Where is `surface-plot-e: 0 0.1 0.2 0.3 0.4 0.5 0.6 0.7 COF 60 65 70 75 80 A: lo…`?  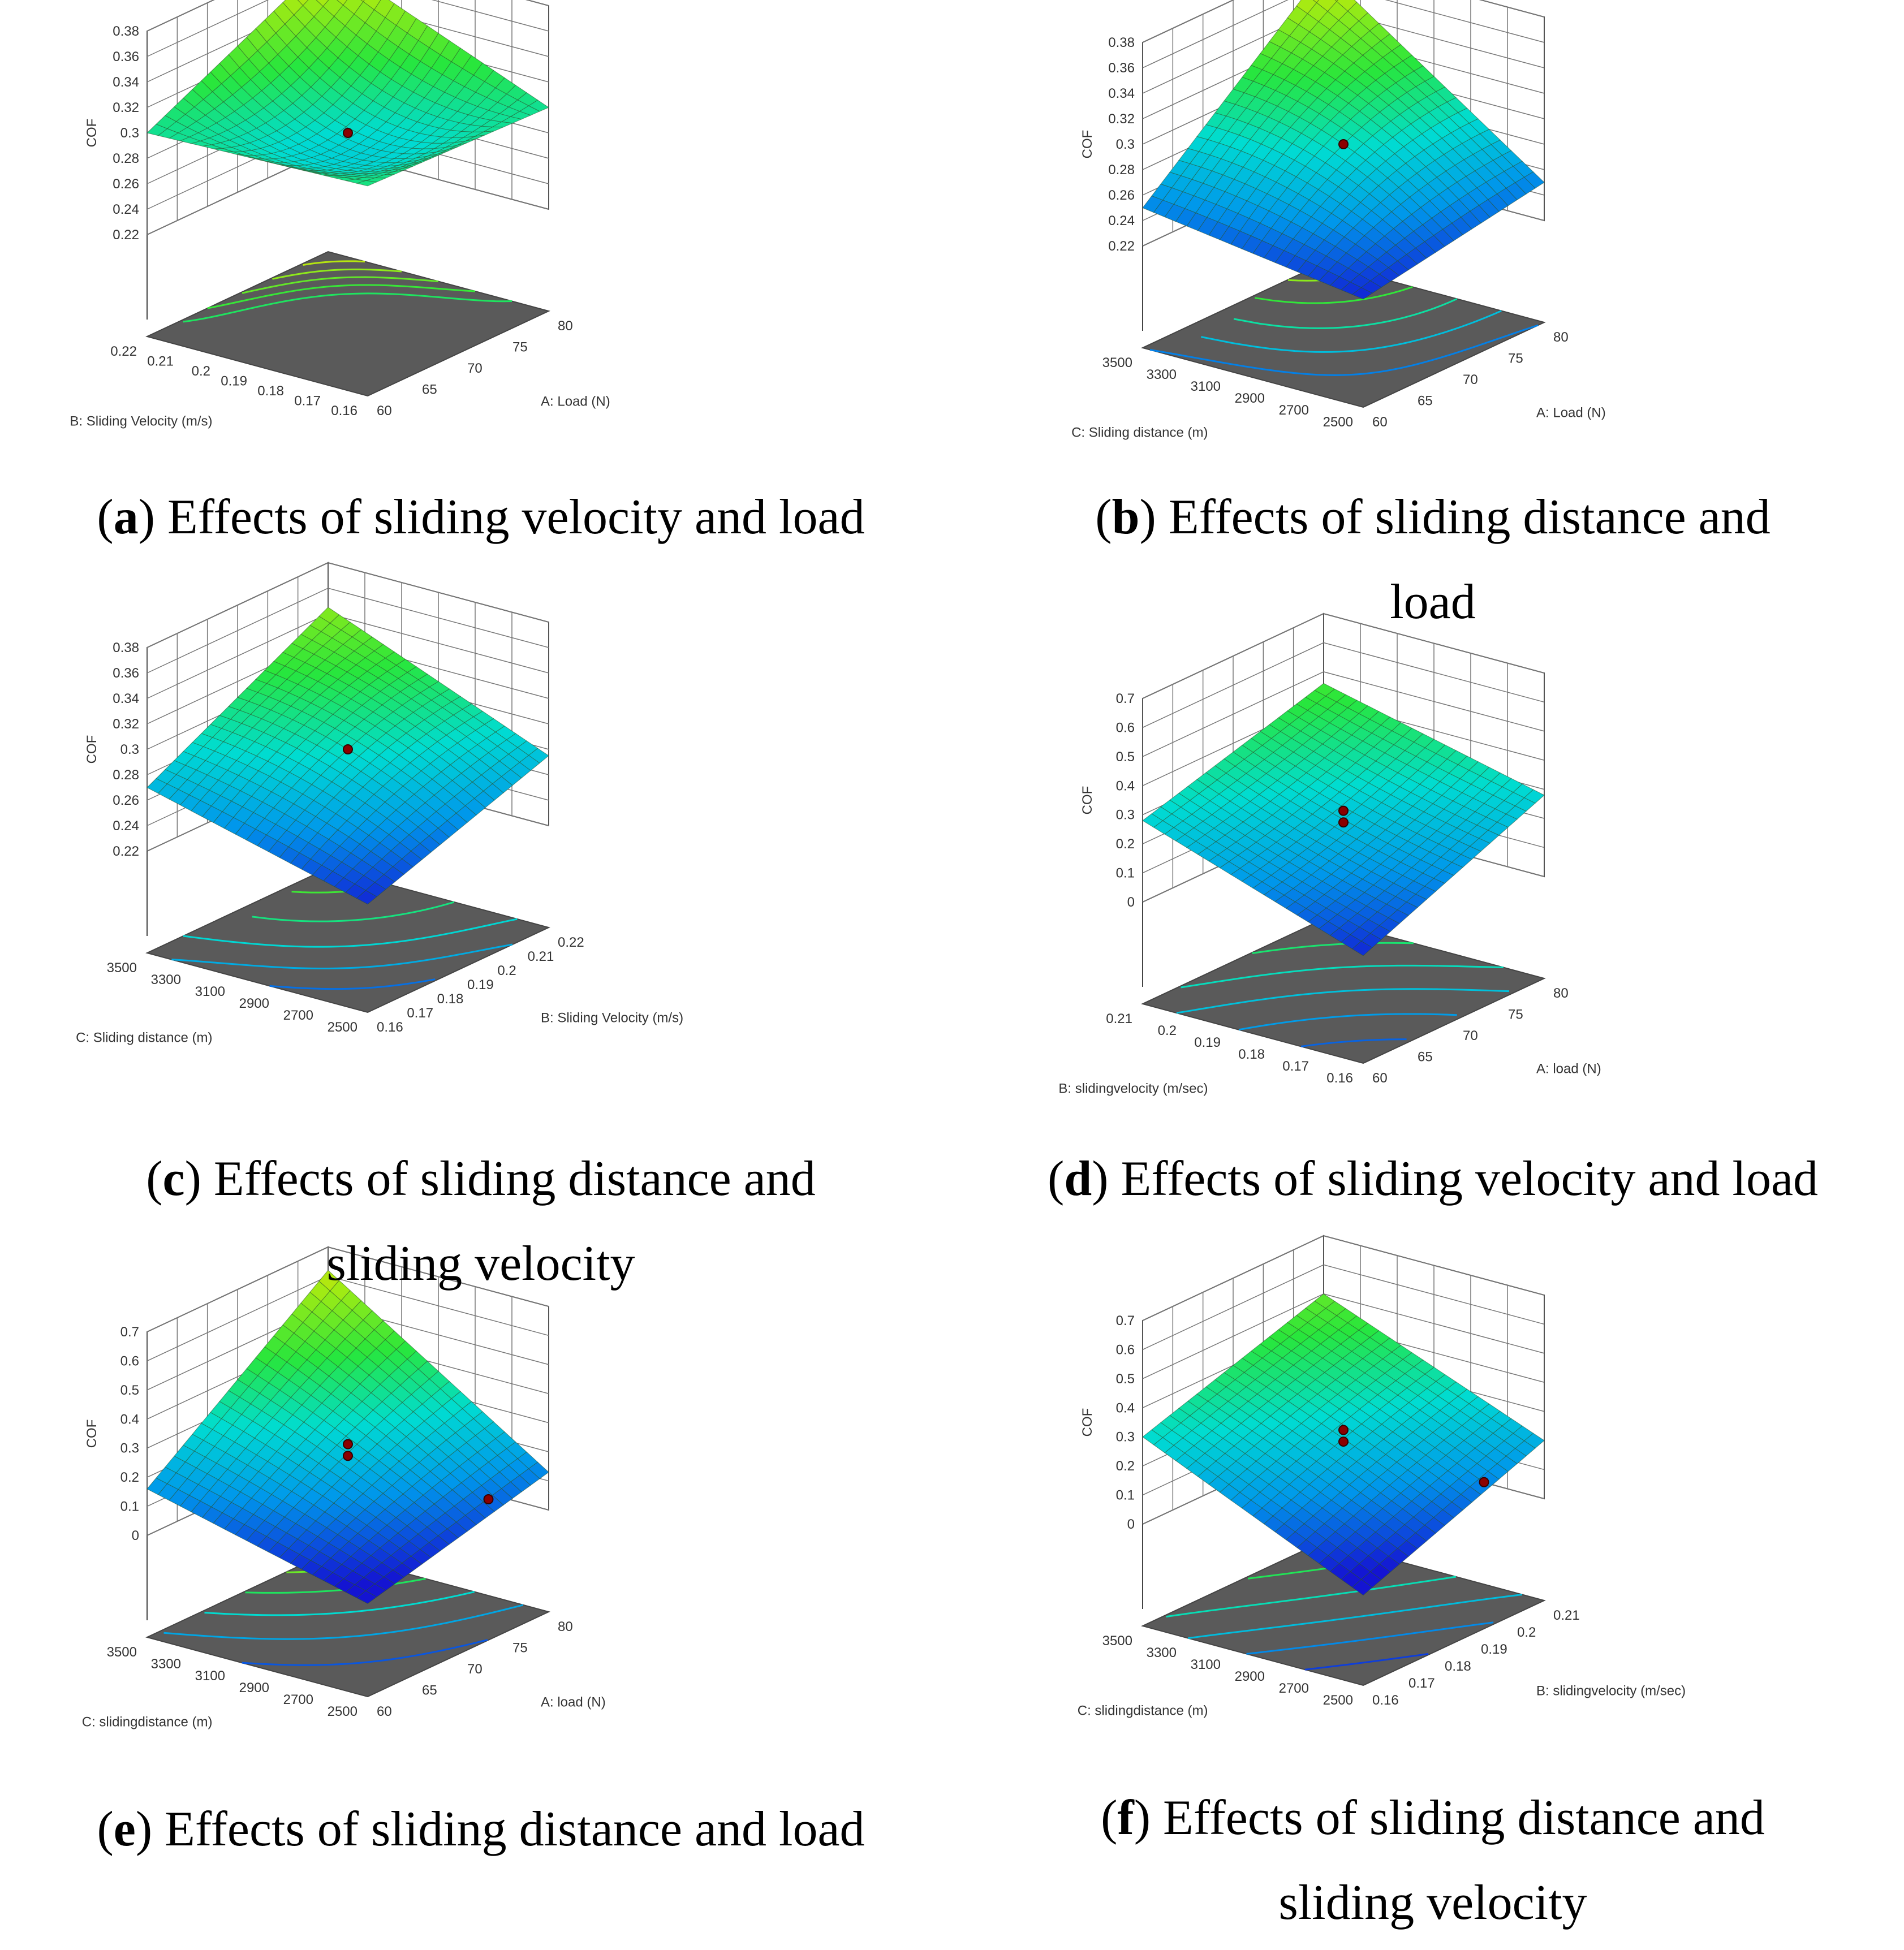
surface-plot-e: 0 0.1 0.2 0.3 0.4 0.5 0.6 0.7 COF 60 65 70 75 80 A: lo… is located at coordinates (344, 1487).